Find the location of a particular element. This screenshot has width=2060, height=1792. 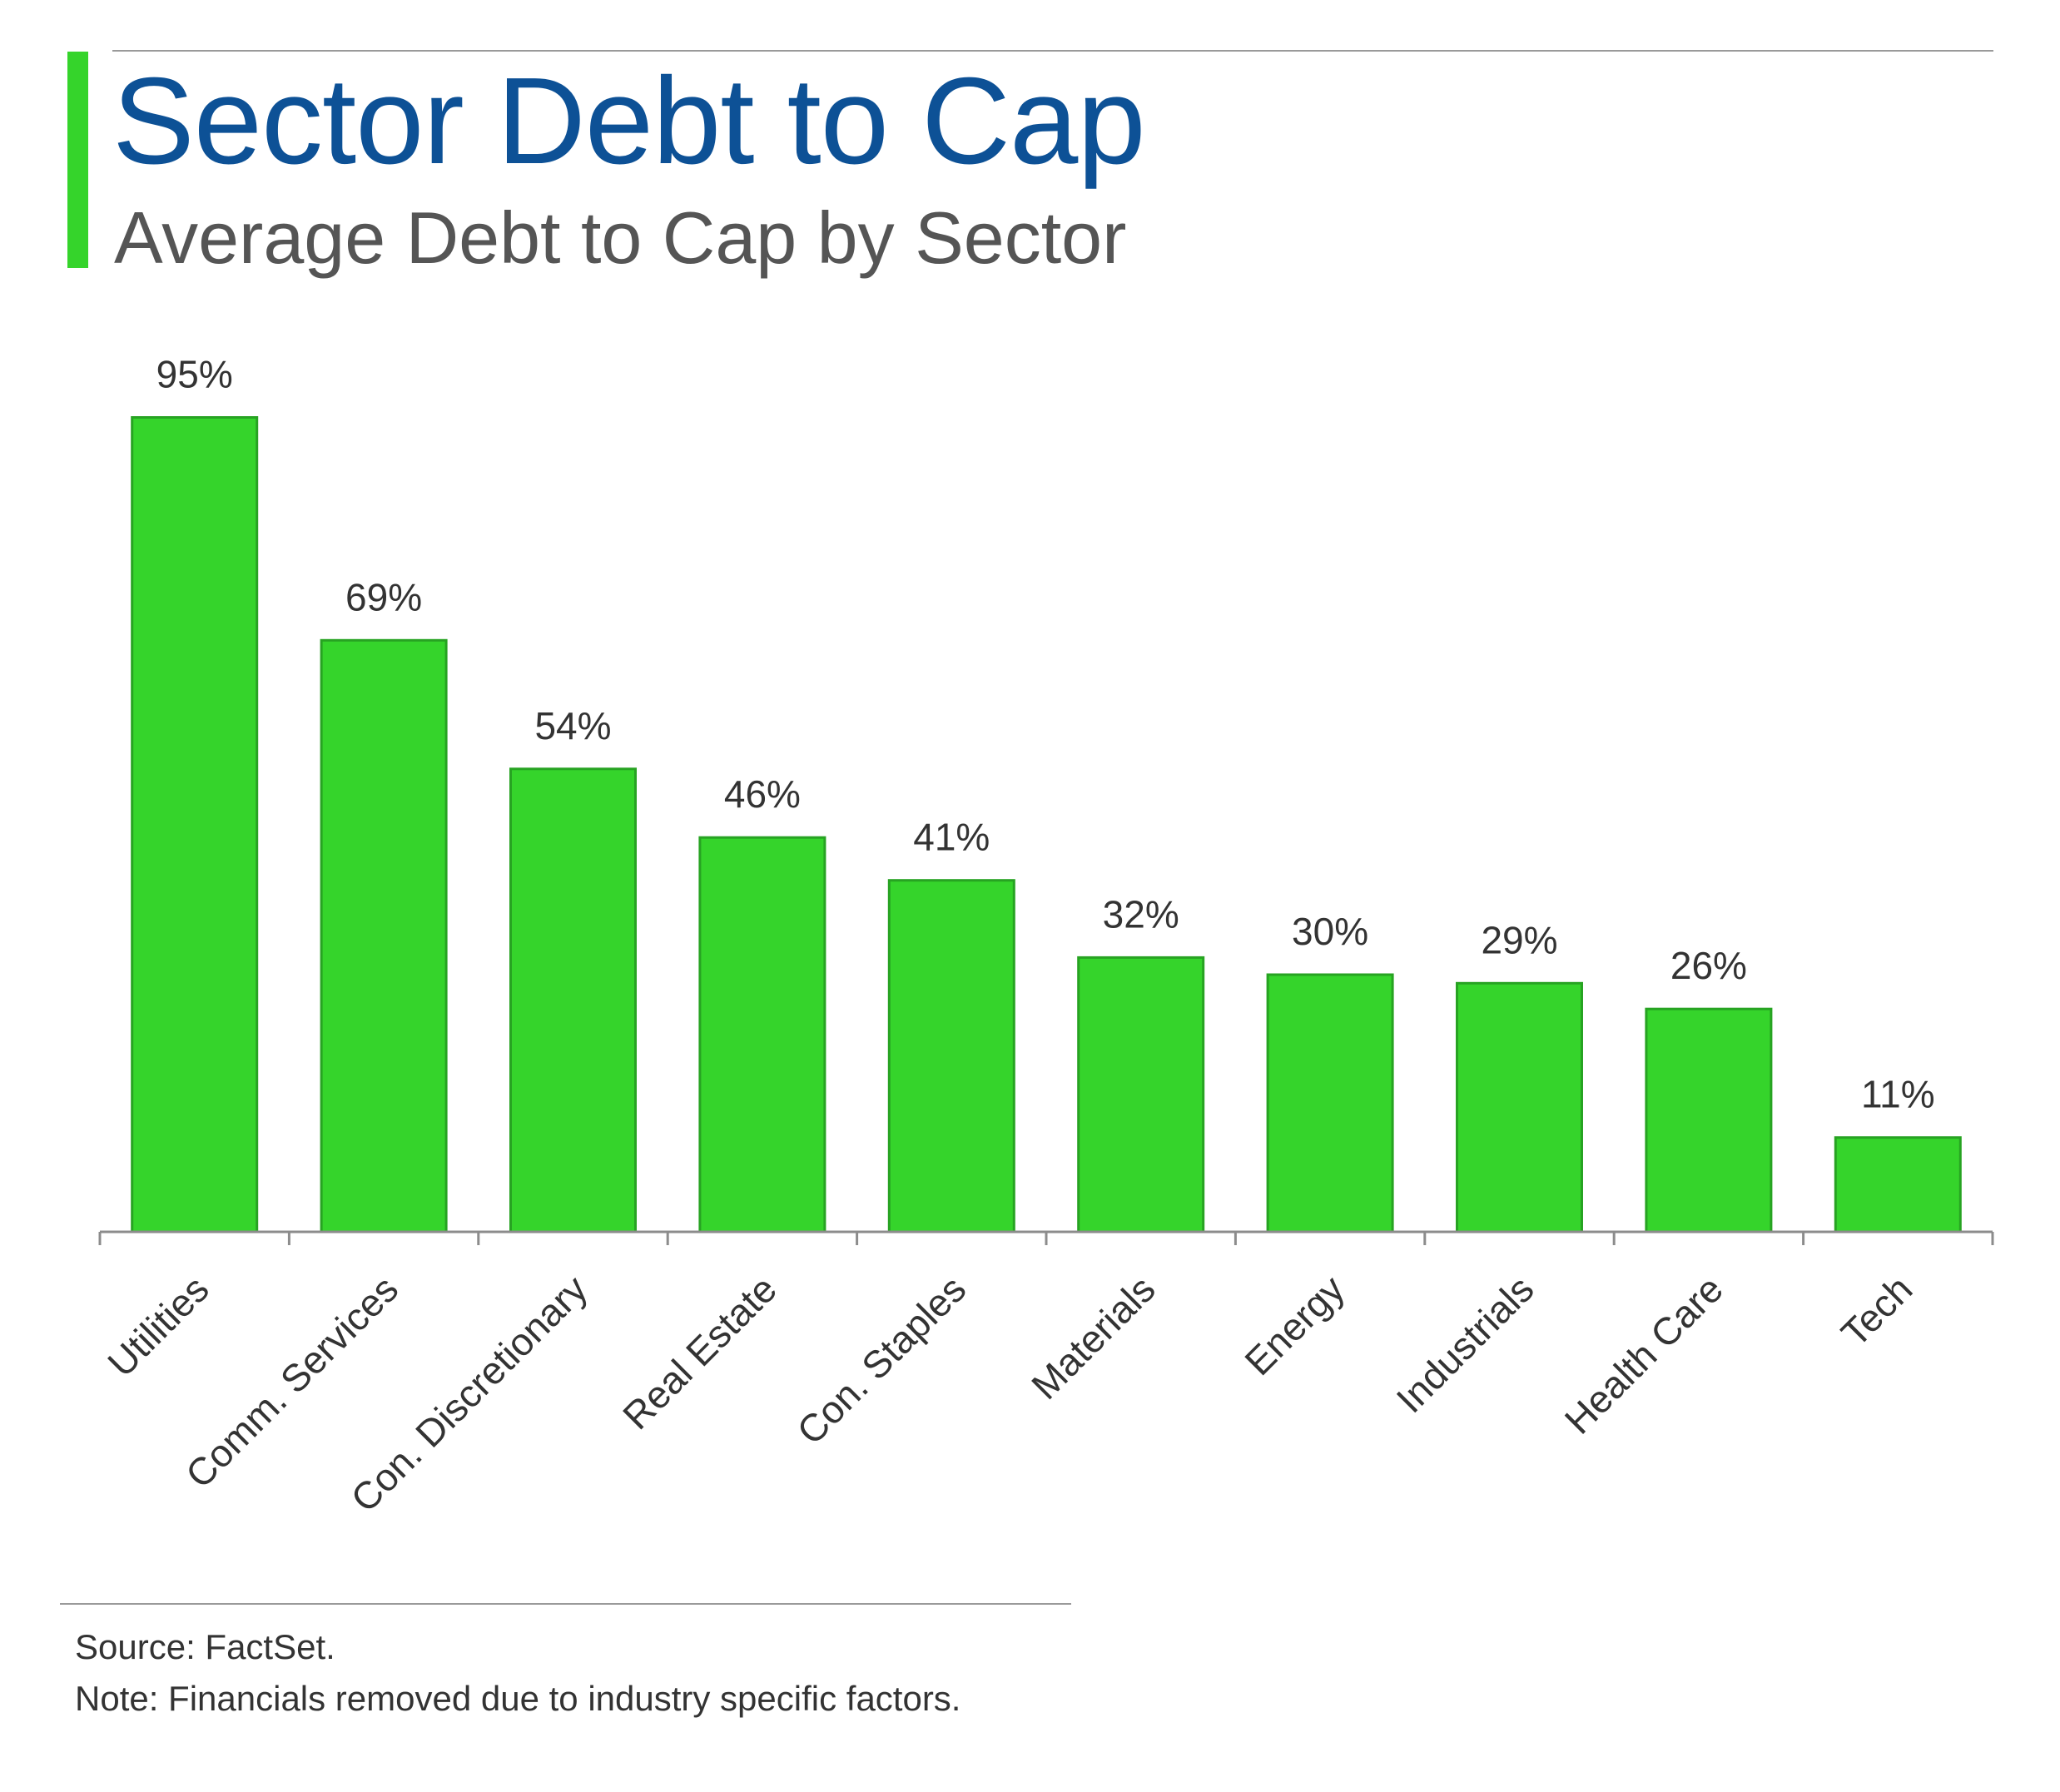

data-label-7: 29% is located at coordinates (1519, 939).